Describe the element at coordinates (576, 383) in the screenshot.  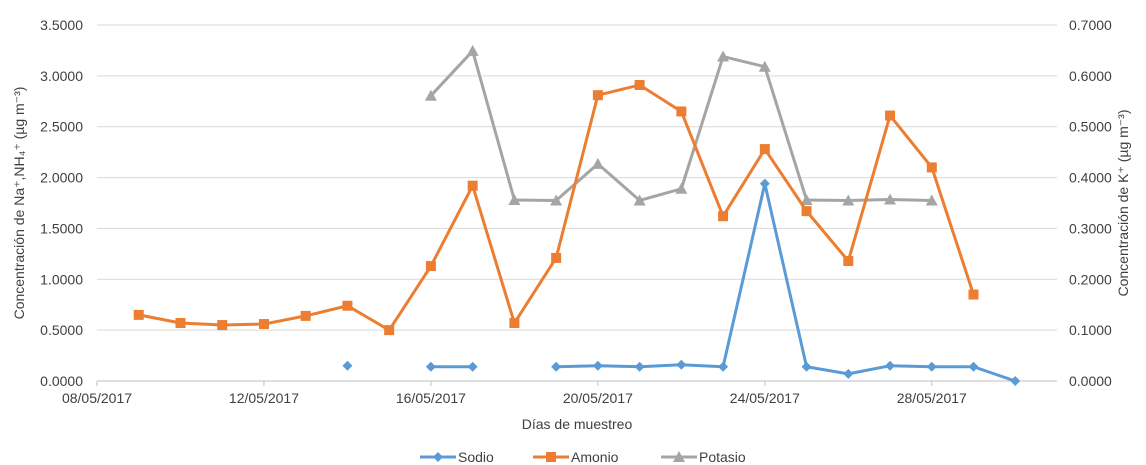
I see `axes` at that location.